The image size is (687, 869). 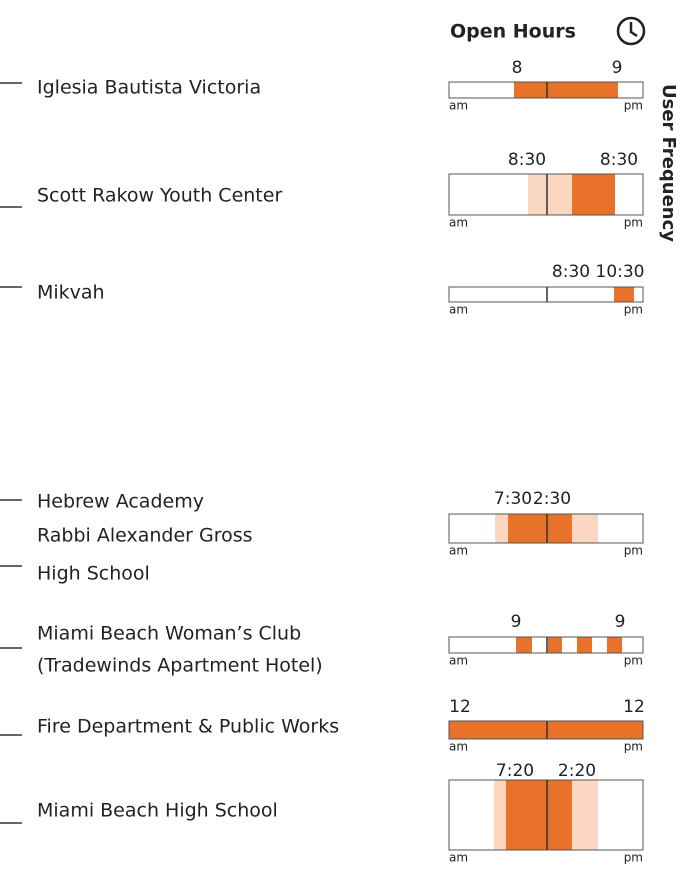 I want to click on close-time: 10:30, so click(x=620, y=272).